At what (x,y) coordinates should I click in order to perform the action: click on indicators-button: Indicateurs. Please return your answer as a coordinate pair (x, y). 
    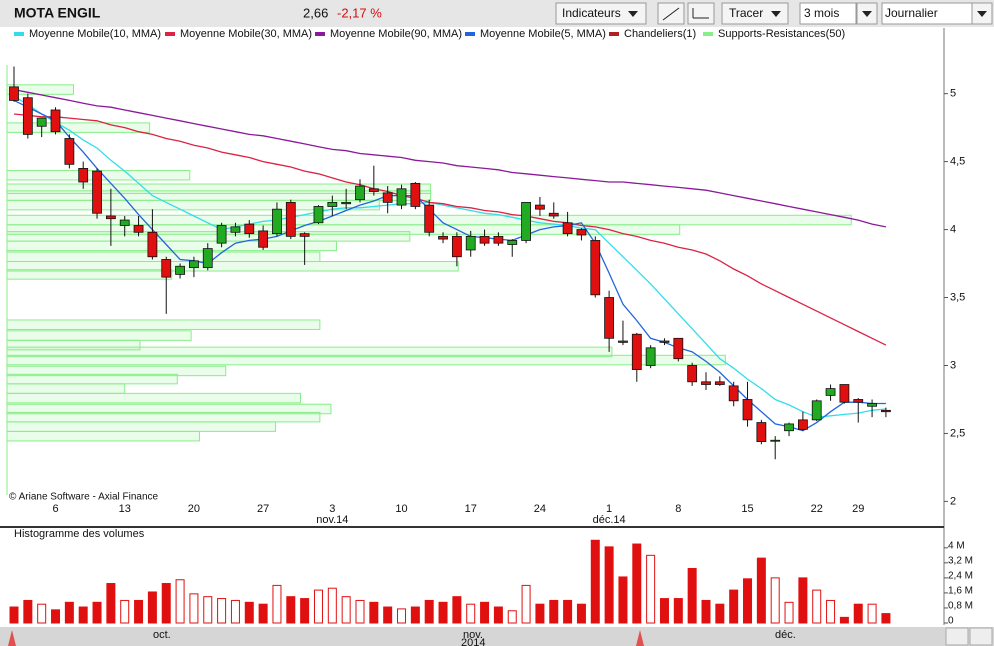
    Looking at the image, I should click on (601, 13).